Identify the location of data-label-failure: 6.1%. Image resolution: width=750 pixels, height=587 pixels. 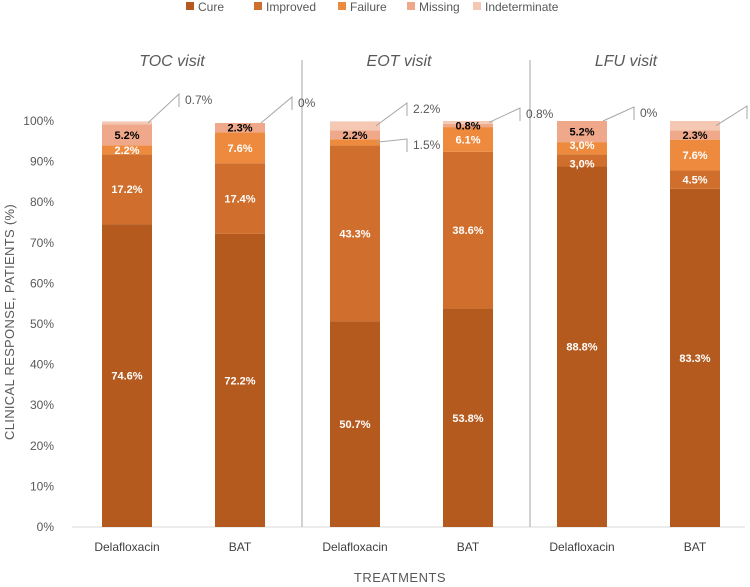
(467, 140).